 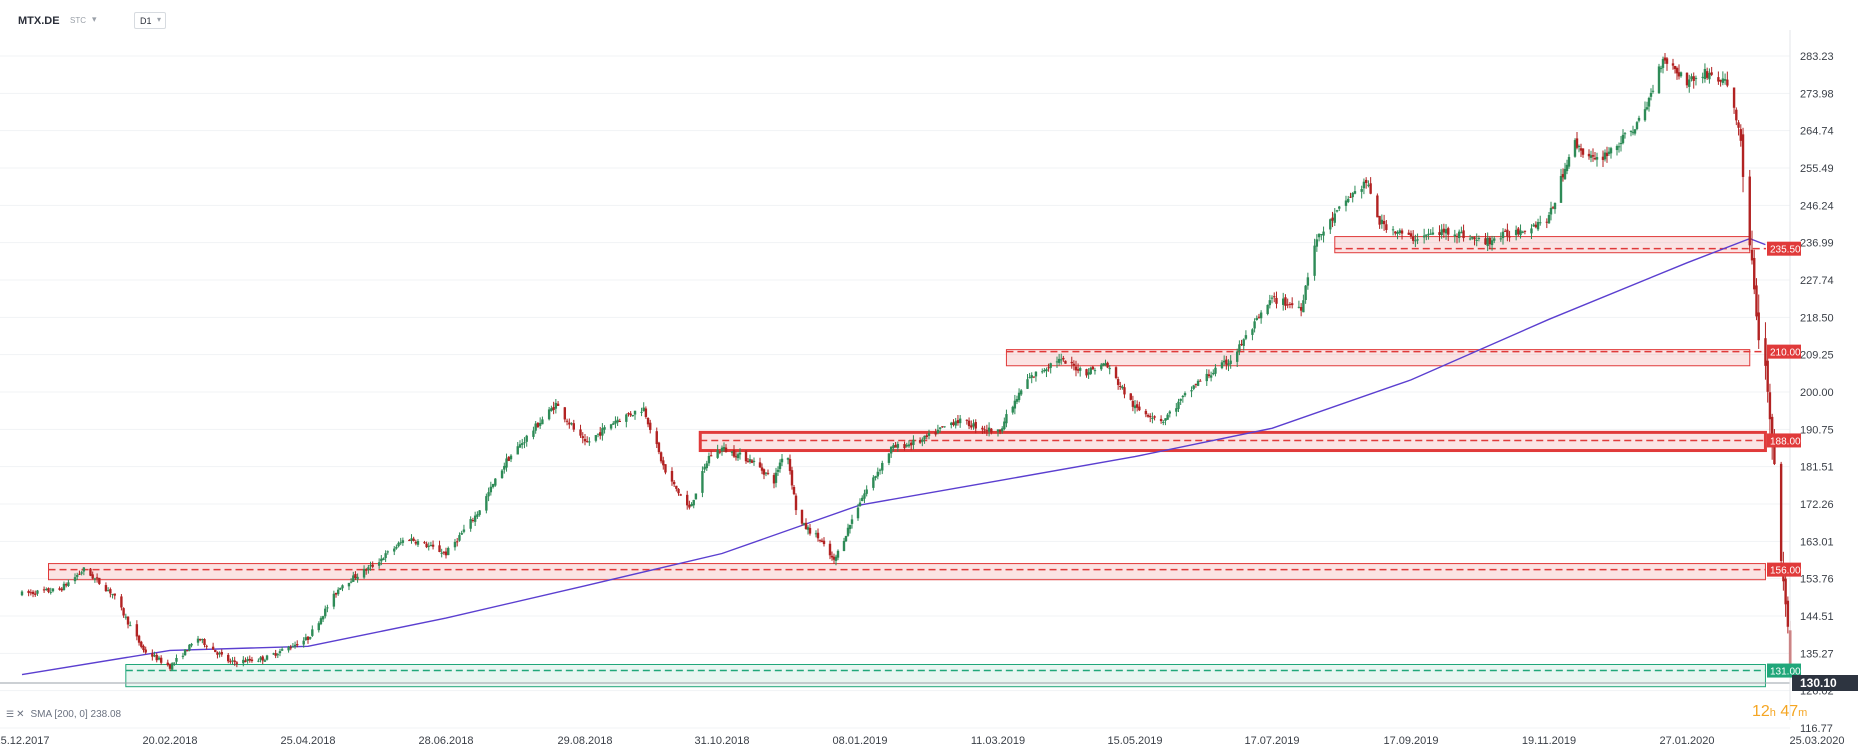 What do you see at coordinates (1817, 132) in the screenshot?
I see `y-tick-label: 264.74` at bounding box center [1817, 132].